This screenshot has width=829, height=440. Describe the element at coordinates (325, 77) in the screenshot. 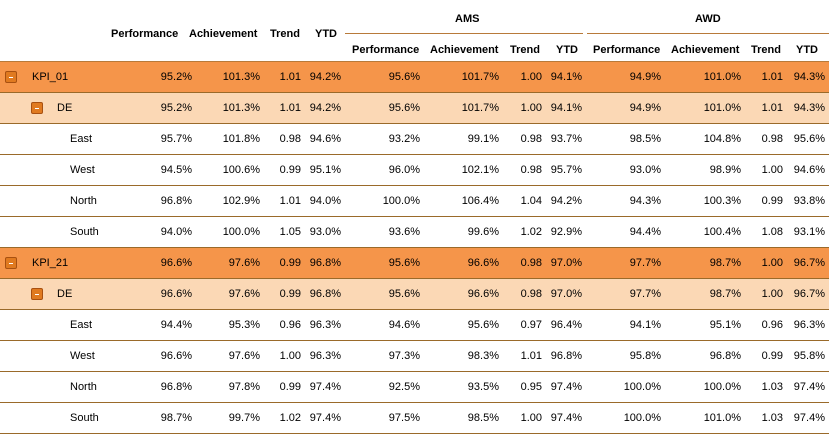

I see `value-cell: 94.2%` at that location.